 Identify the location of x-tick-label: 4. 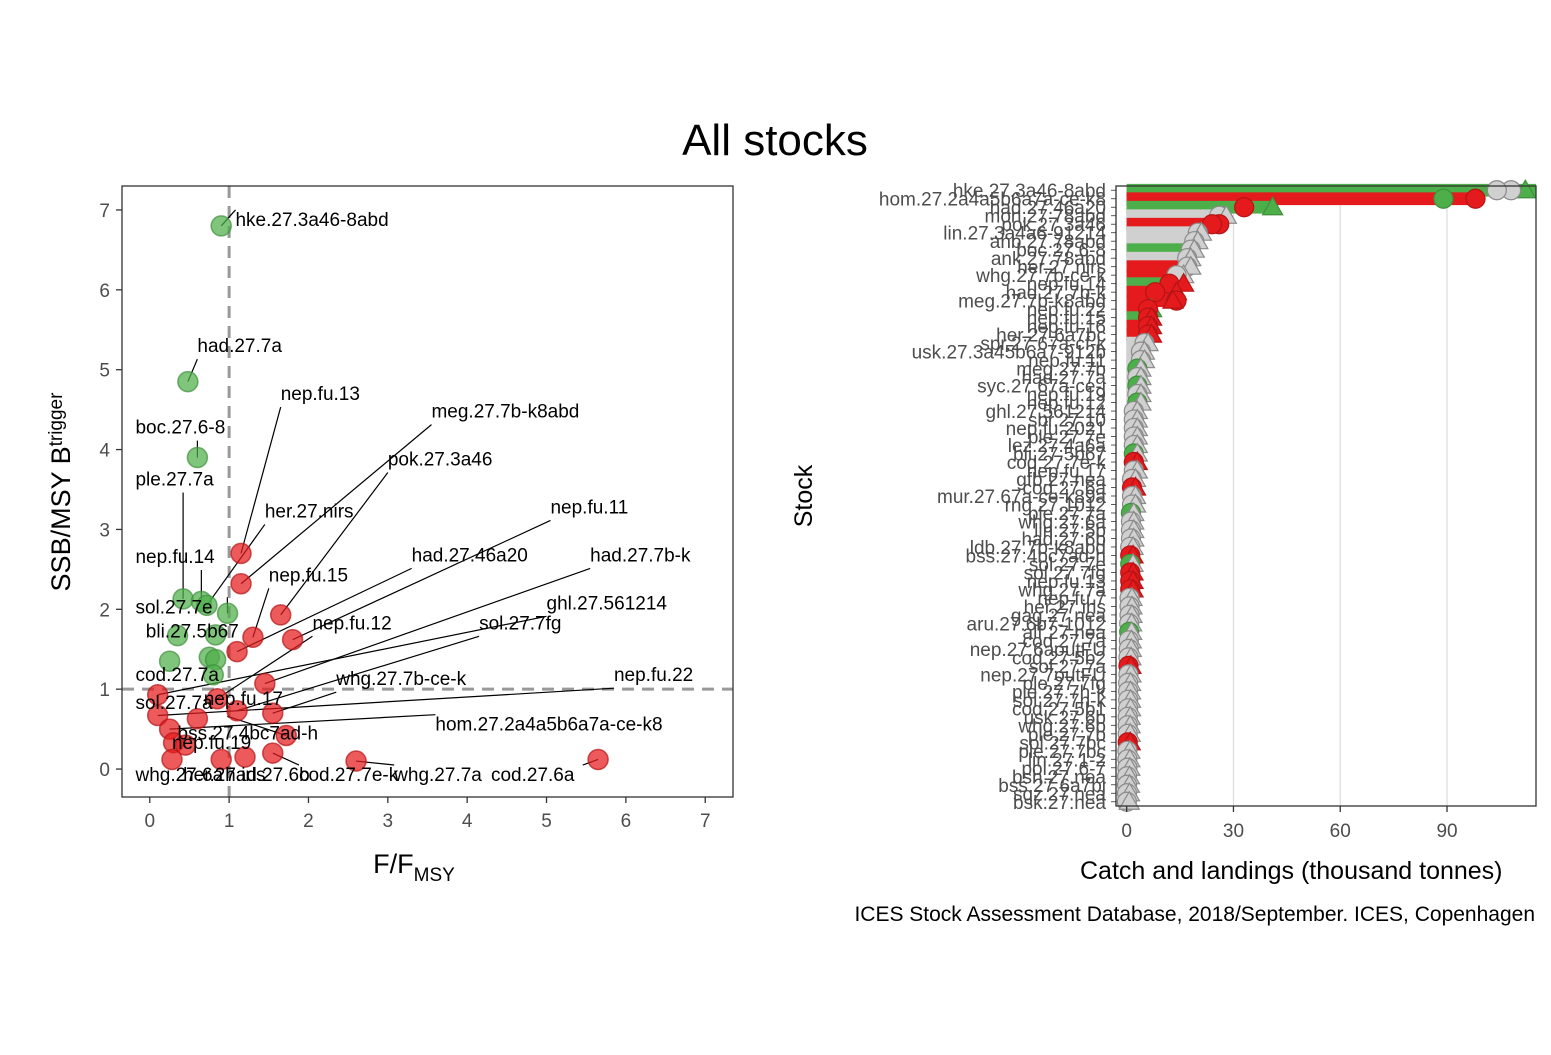
(467, 821).